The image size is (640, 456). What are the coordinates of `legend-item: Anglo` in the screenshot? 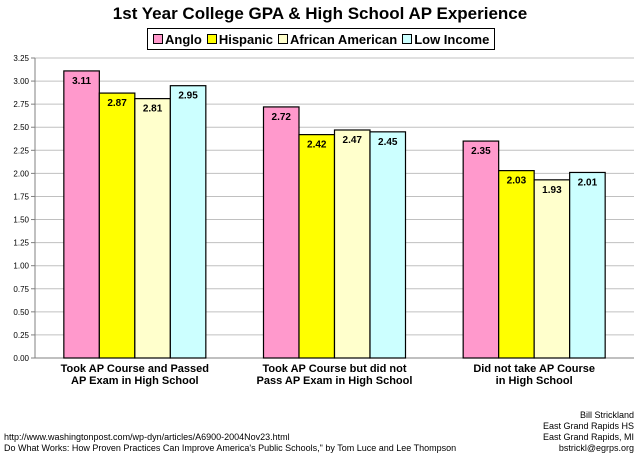 It's located at (177, 39).